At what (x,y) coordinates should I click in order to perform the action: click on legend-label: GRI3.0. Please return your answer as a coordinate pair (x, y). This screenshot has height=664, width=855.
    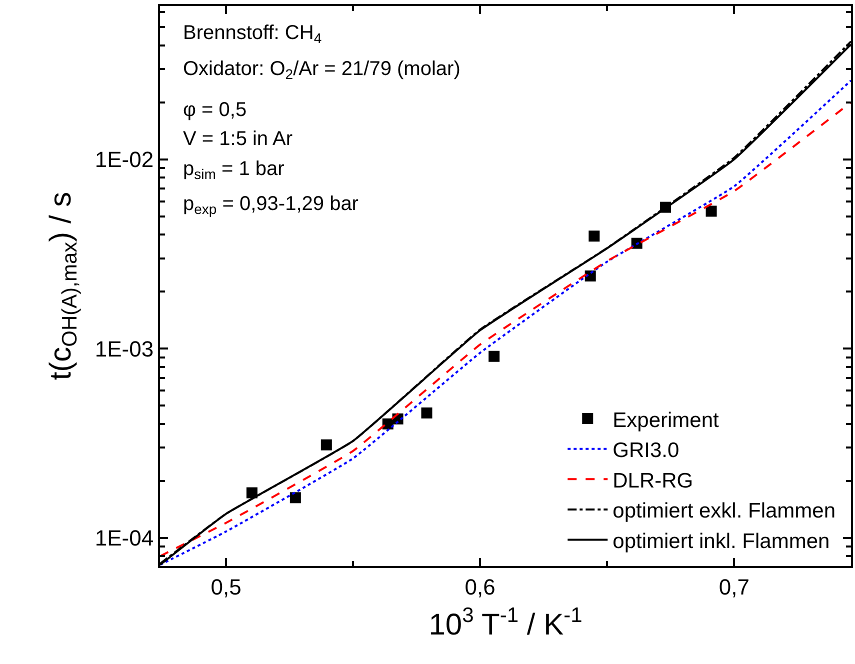
    Looking at the image, I should click on (646, 450).